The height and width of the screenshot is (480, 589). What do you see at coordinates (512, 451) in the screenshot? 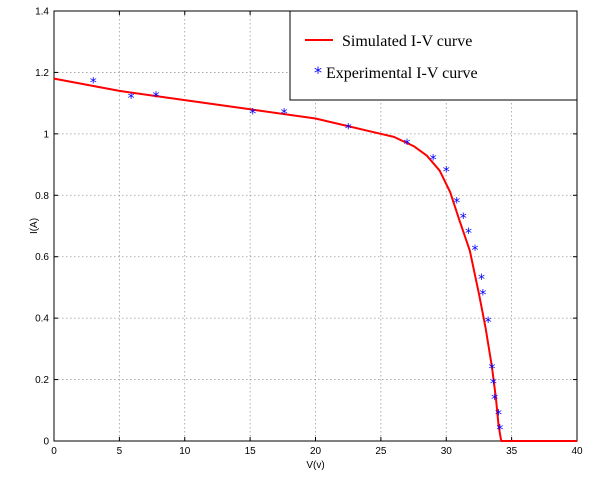
I see `x-tick-label: 35` at bounding box center [512, 451].